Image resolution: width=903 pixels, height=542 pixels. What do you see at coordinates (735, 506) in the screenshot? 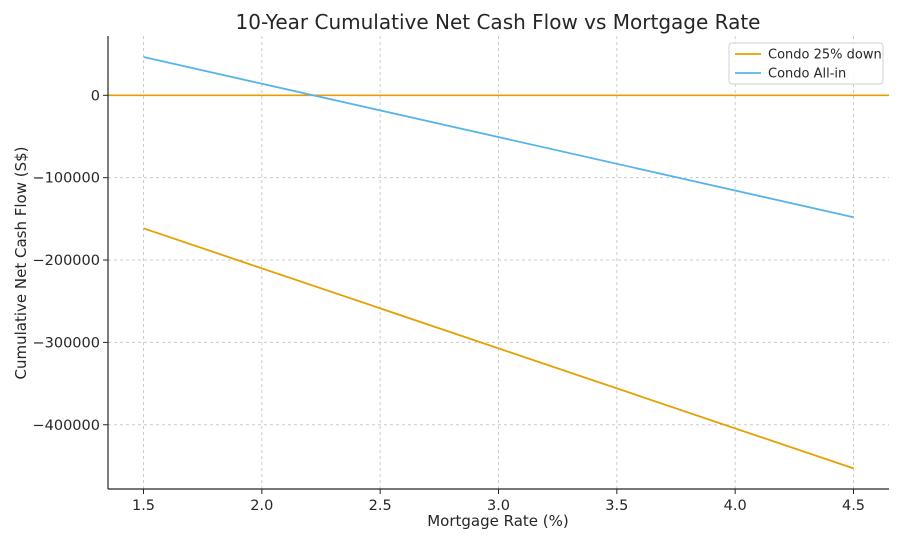
I see `x-tick-label: 4.0` at bounding box center [735, 506].